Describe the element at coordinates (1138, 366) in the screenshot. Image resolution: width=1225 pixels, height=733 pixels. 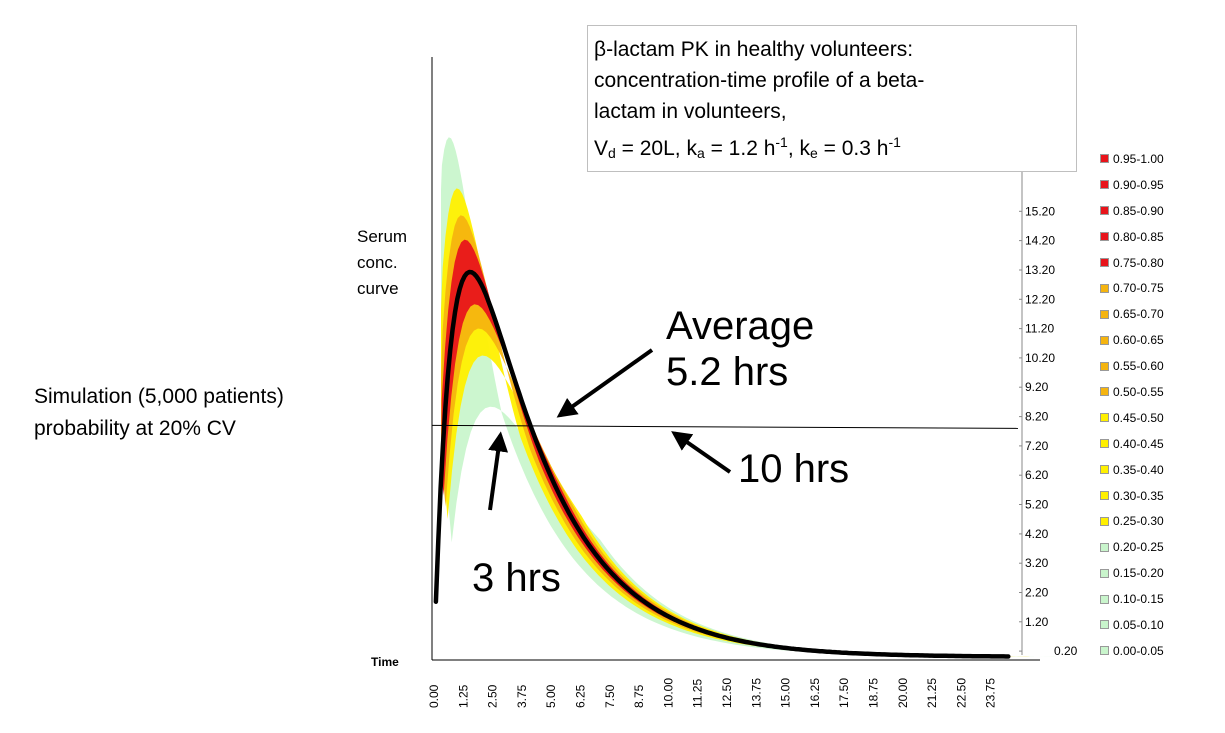
I see `legend-label: 0.55-0.60` at that location.